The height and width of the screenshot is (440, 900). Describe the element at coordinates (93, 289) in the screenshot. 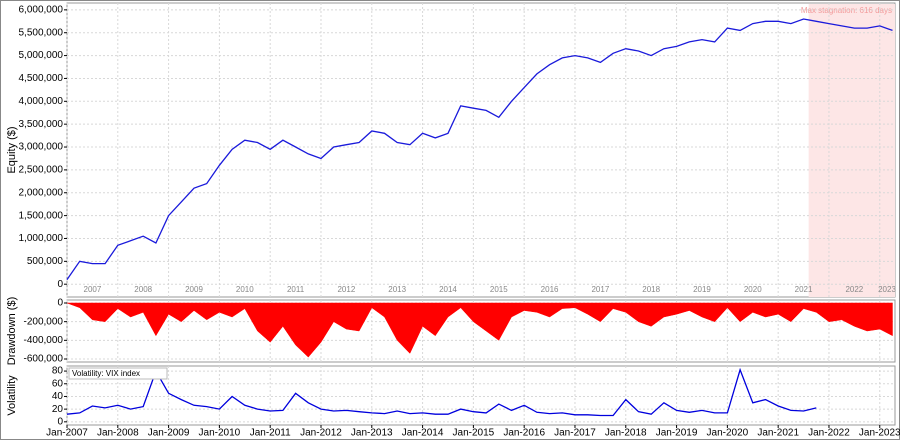

I see `year-label: 2007` at that location.